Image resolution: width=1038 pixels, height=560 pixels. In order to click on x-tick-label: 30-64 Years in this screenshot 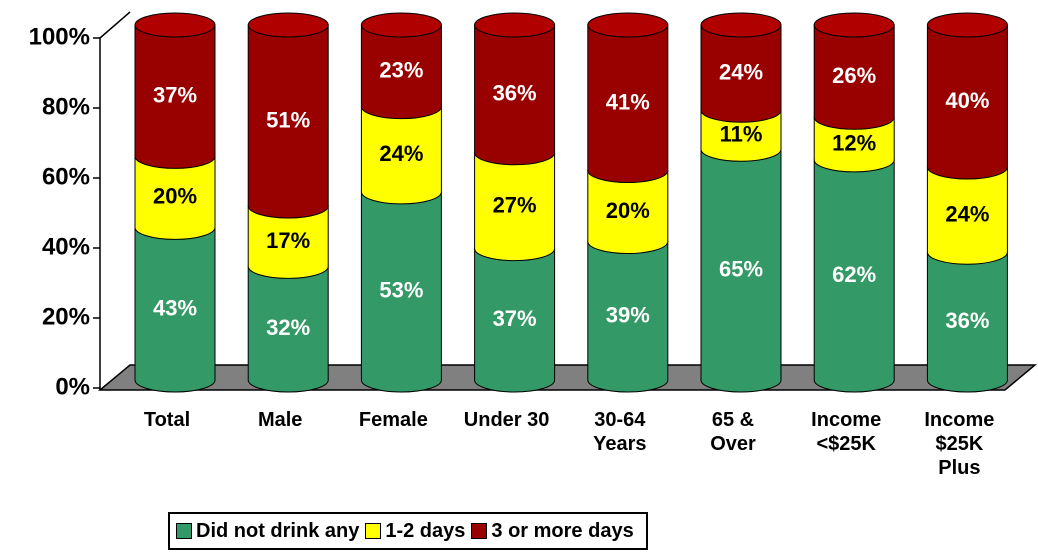, I will do `click(620, 432)`.